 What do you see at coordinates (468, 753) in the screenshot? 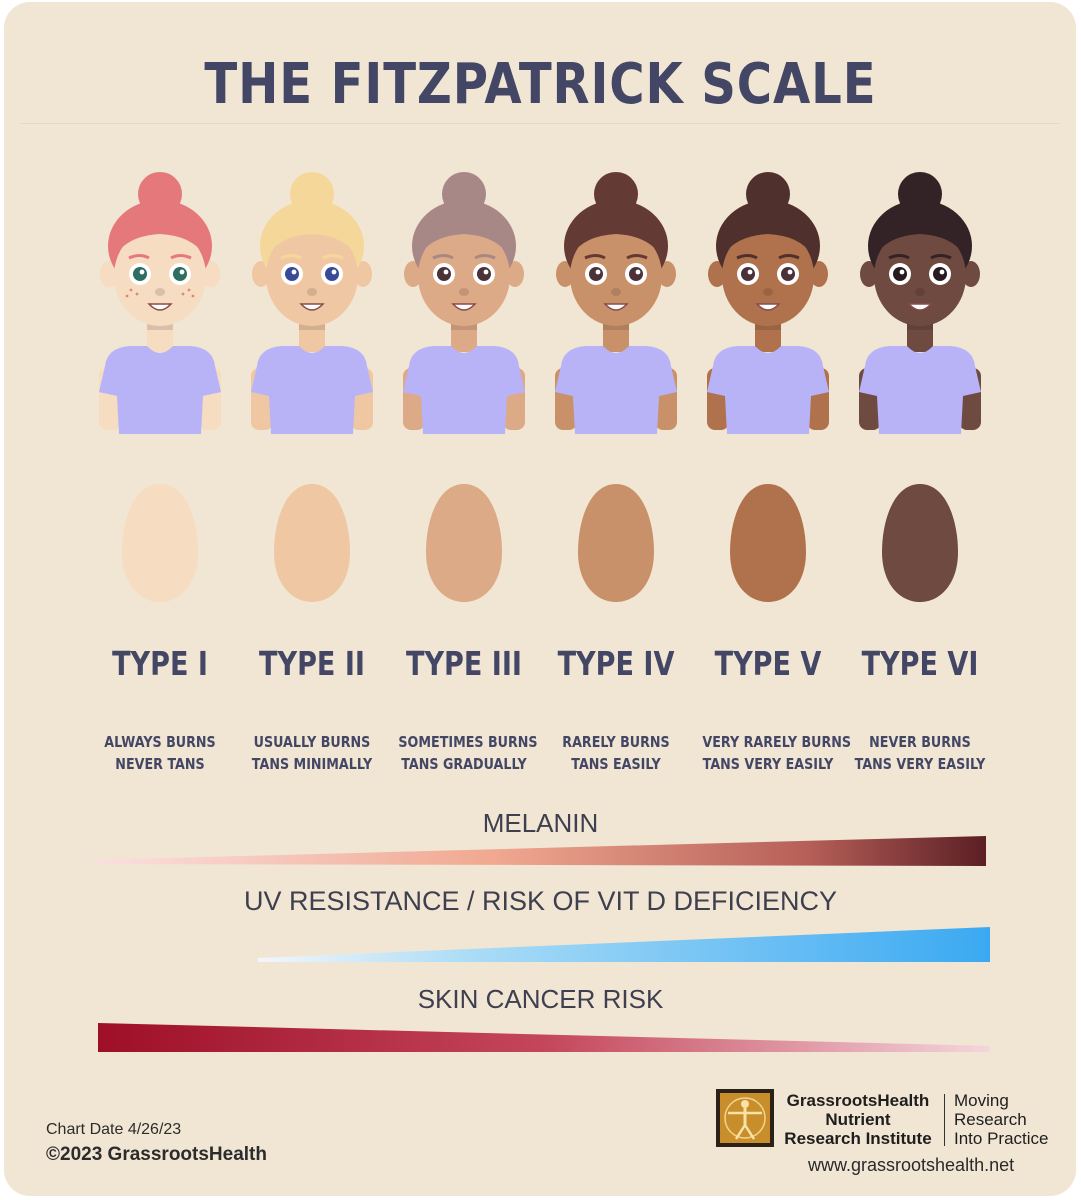
I see `type-description: SOMETIMES BURNS TANS GRADUALLY` at bounding box center [468, 753].